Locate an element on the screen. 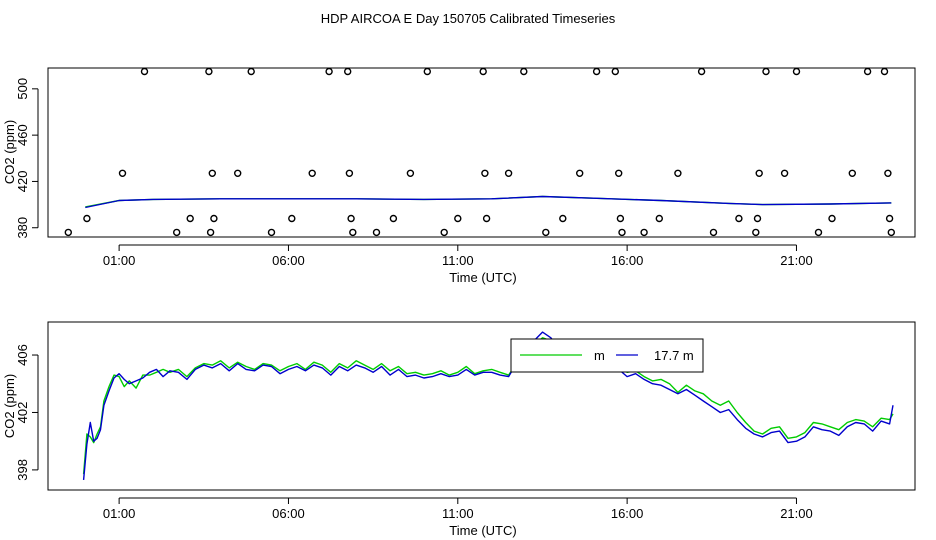 The width and height of the screenshot is (936, 540). panel-2-y-axis-label: CO2 (ppm) is located at coordinates (9, 406).